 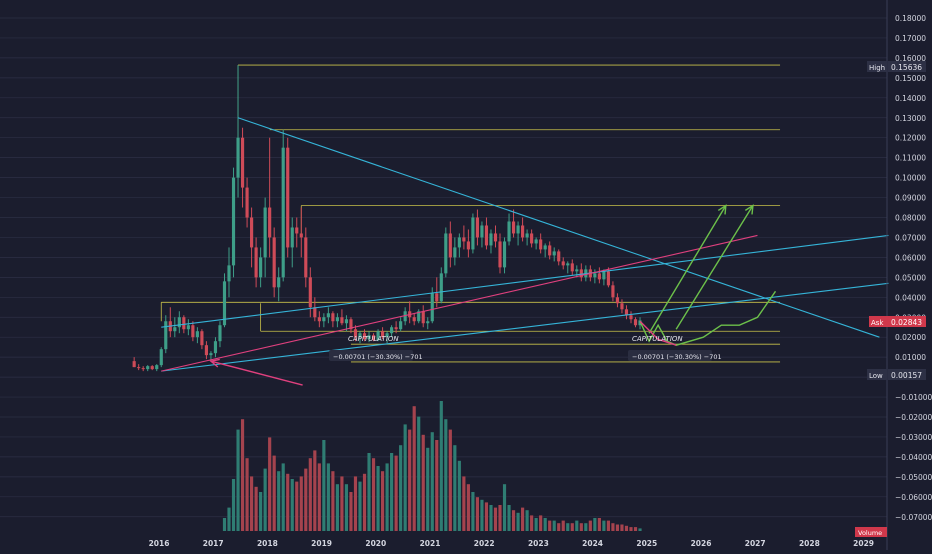 I want to click on year-tick-label: 2027, so click(x=755, y=543).